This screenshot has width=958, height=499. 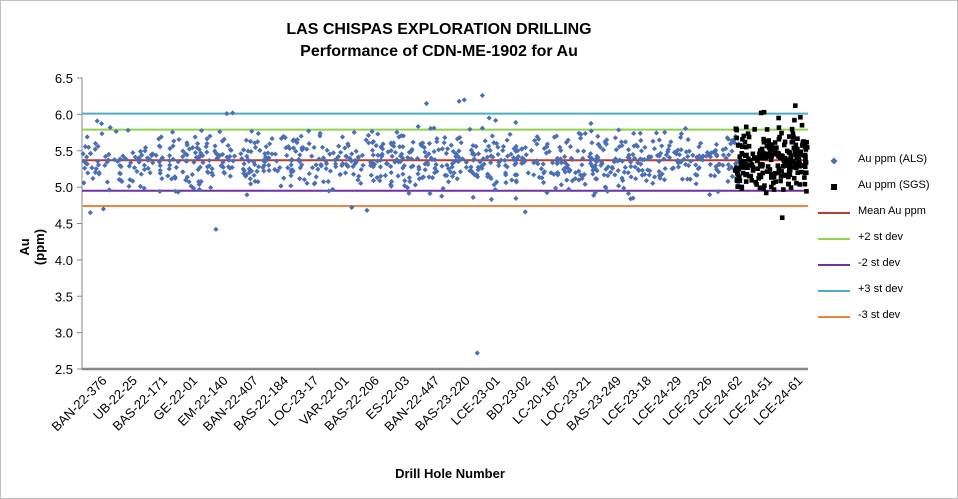 I want to click on legend-label: Mean Au ppm, so click(x=892, y=211).